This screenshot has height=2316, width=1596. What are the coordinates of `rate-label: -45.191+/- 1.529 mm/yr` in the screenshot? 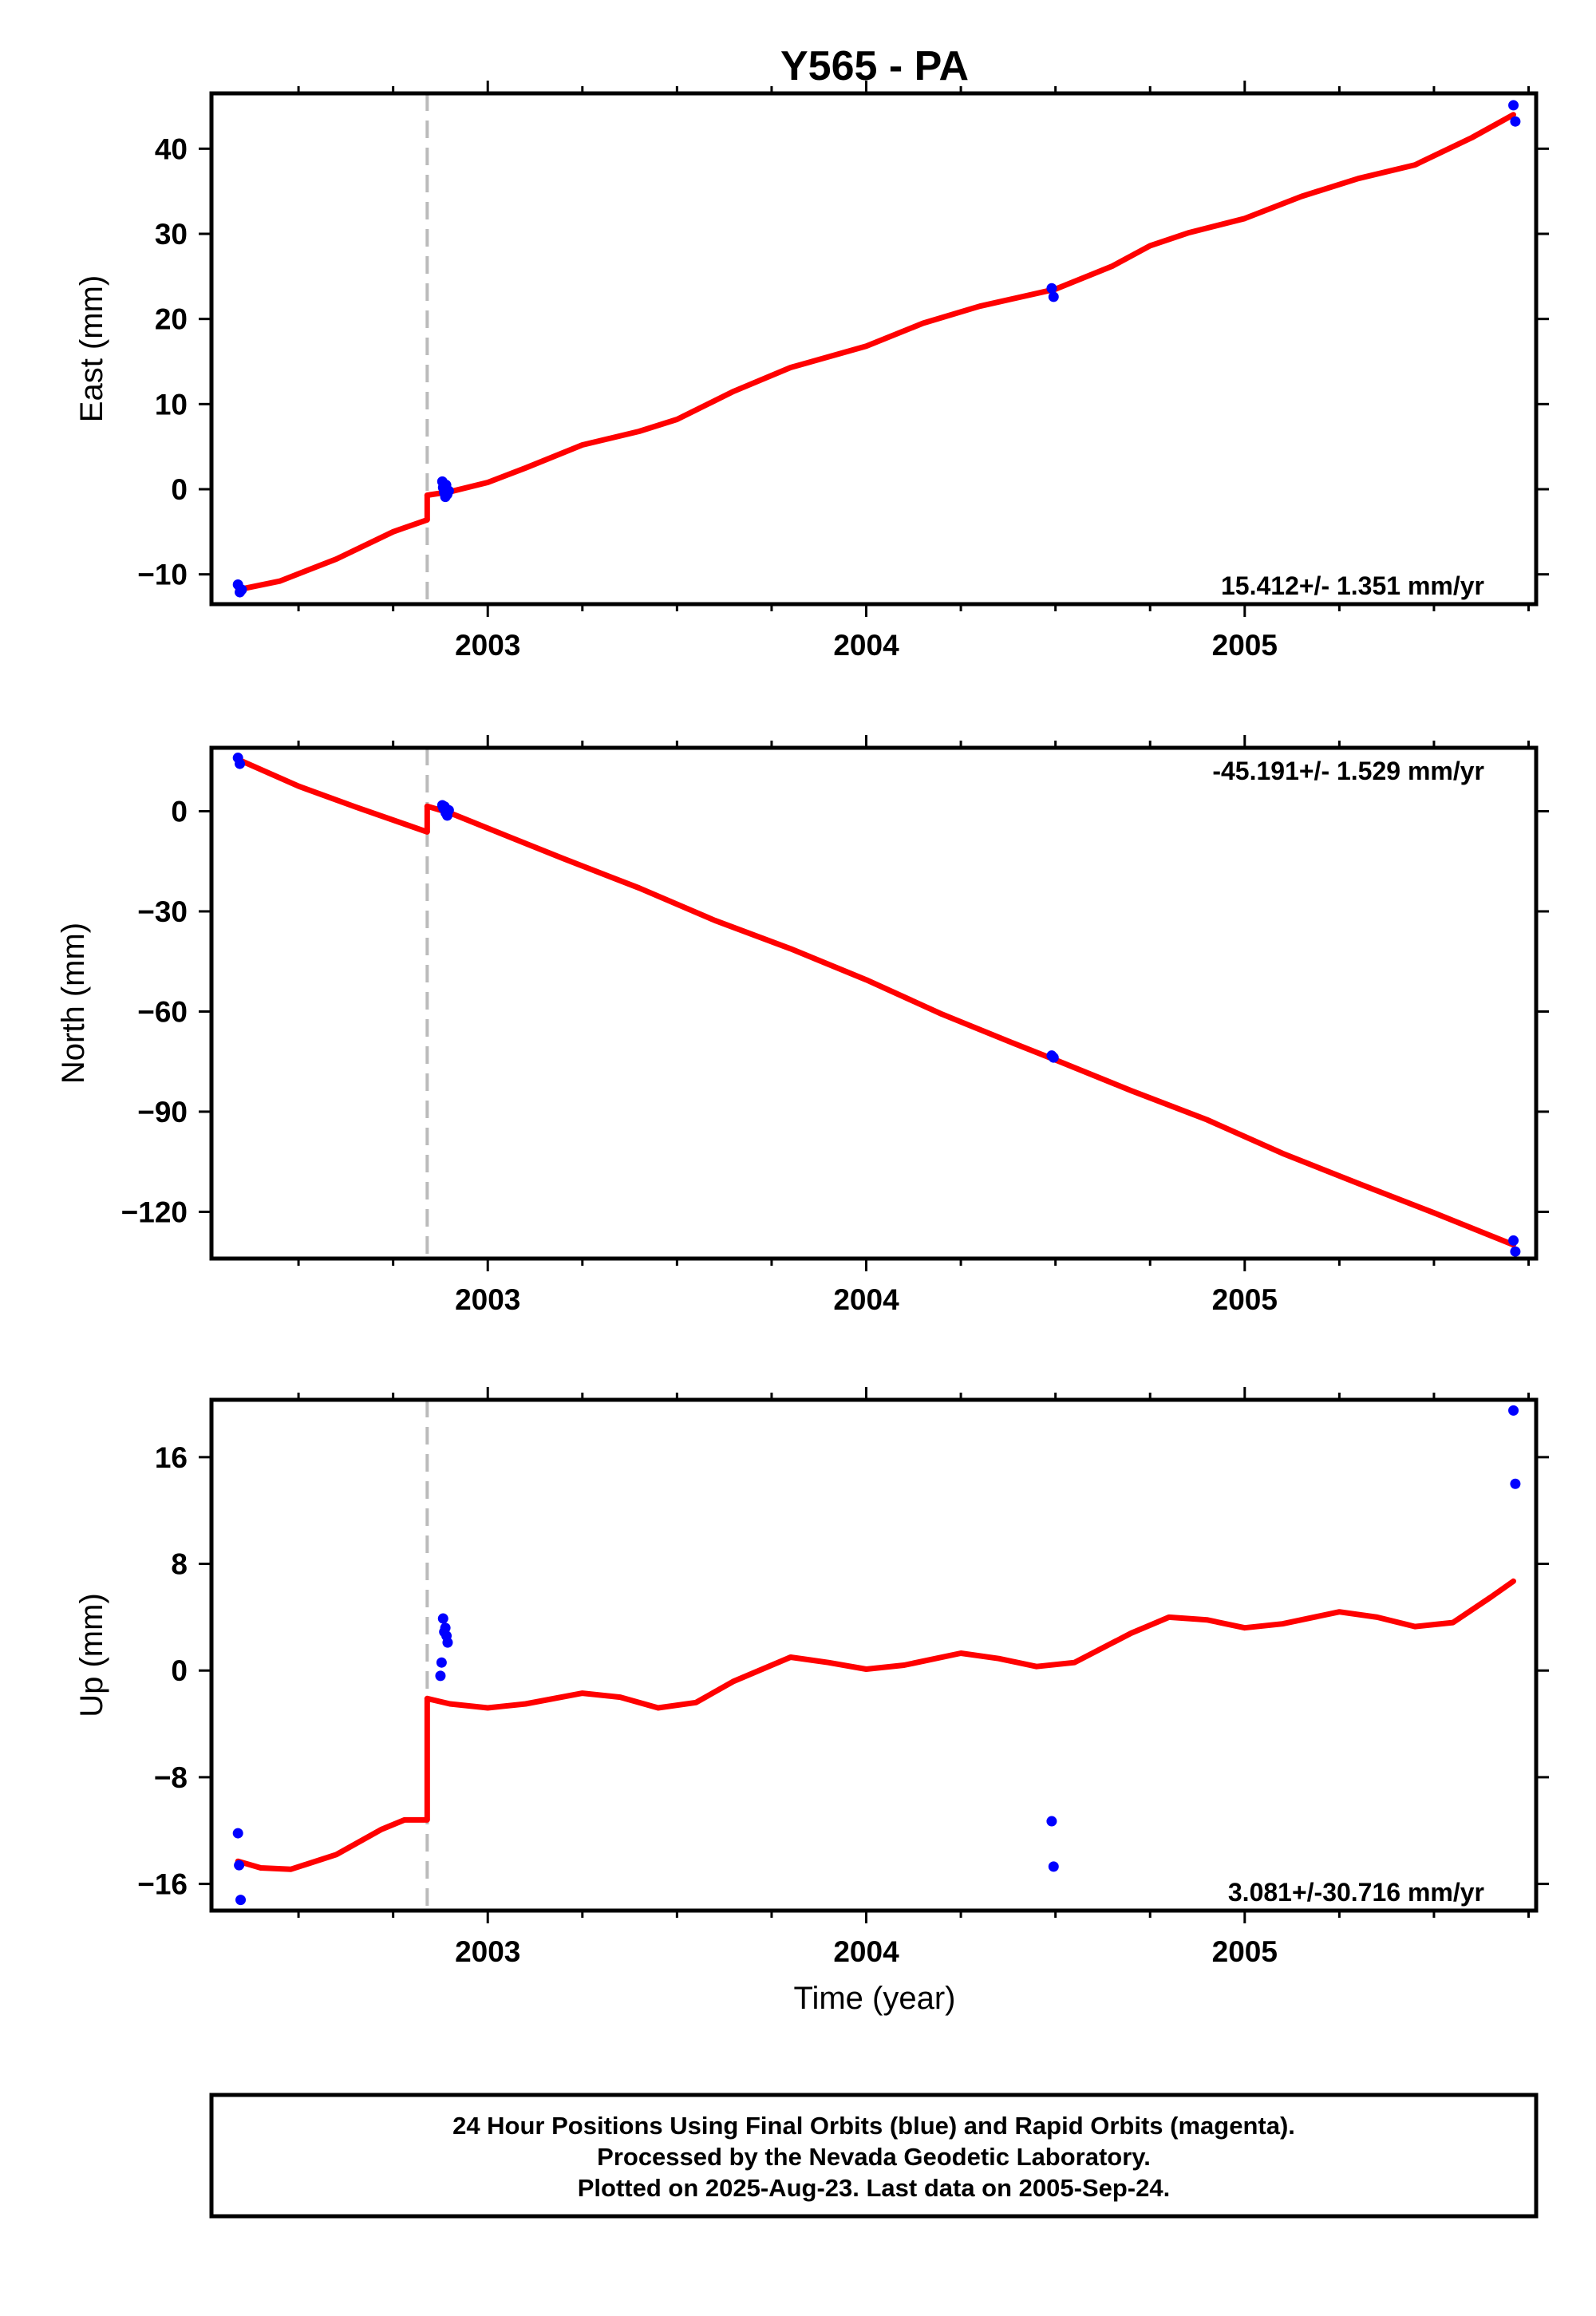 It's located at (1348, 771).